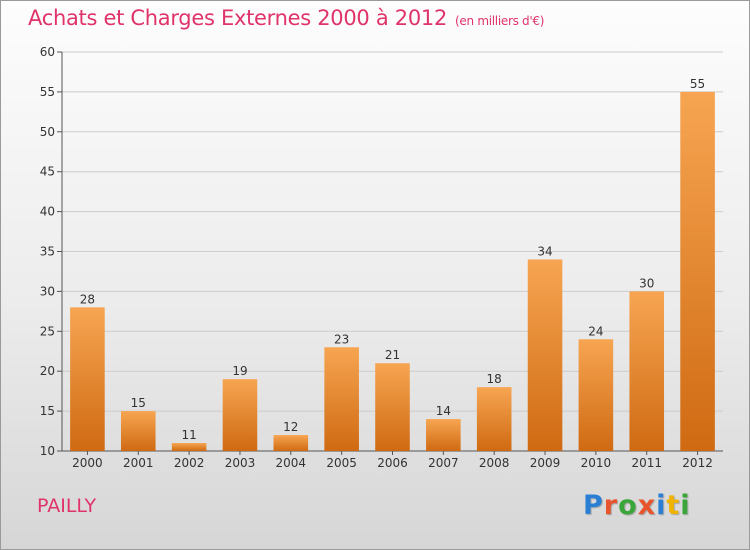 The image size is (750, 550). Describe the element at coordinates (494, 419) in the screenshot. I see `bar-2008` at that location.